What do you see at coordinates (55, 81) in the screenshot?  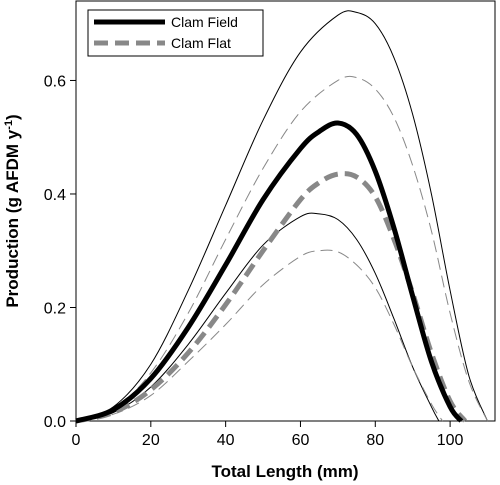 I see `y-tick-label: 0.6` at bounding box center [55, 81].